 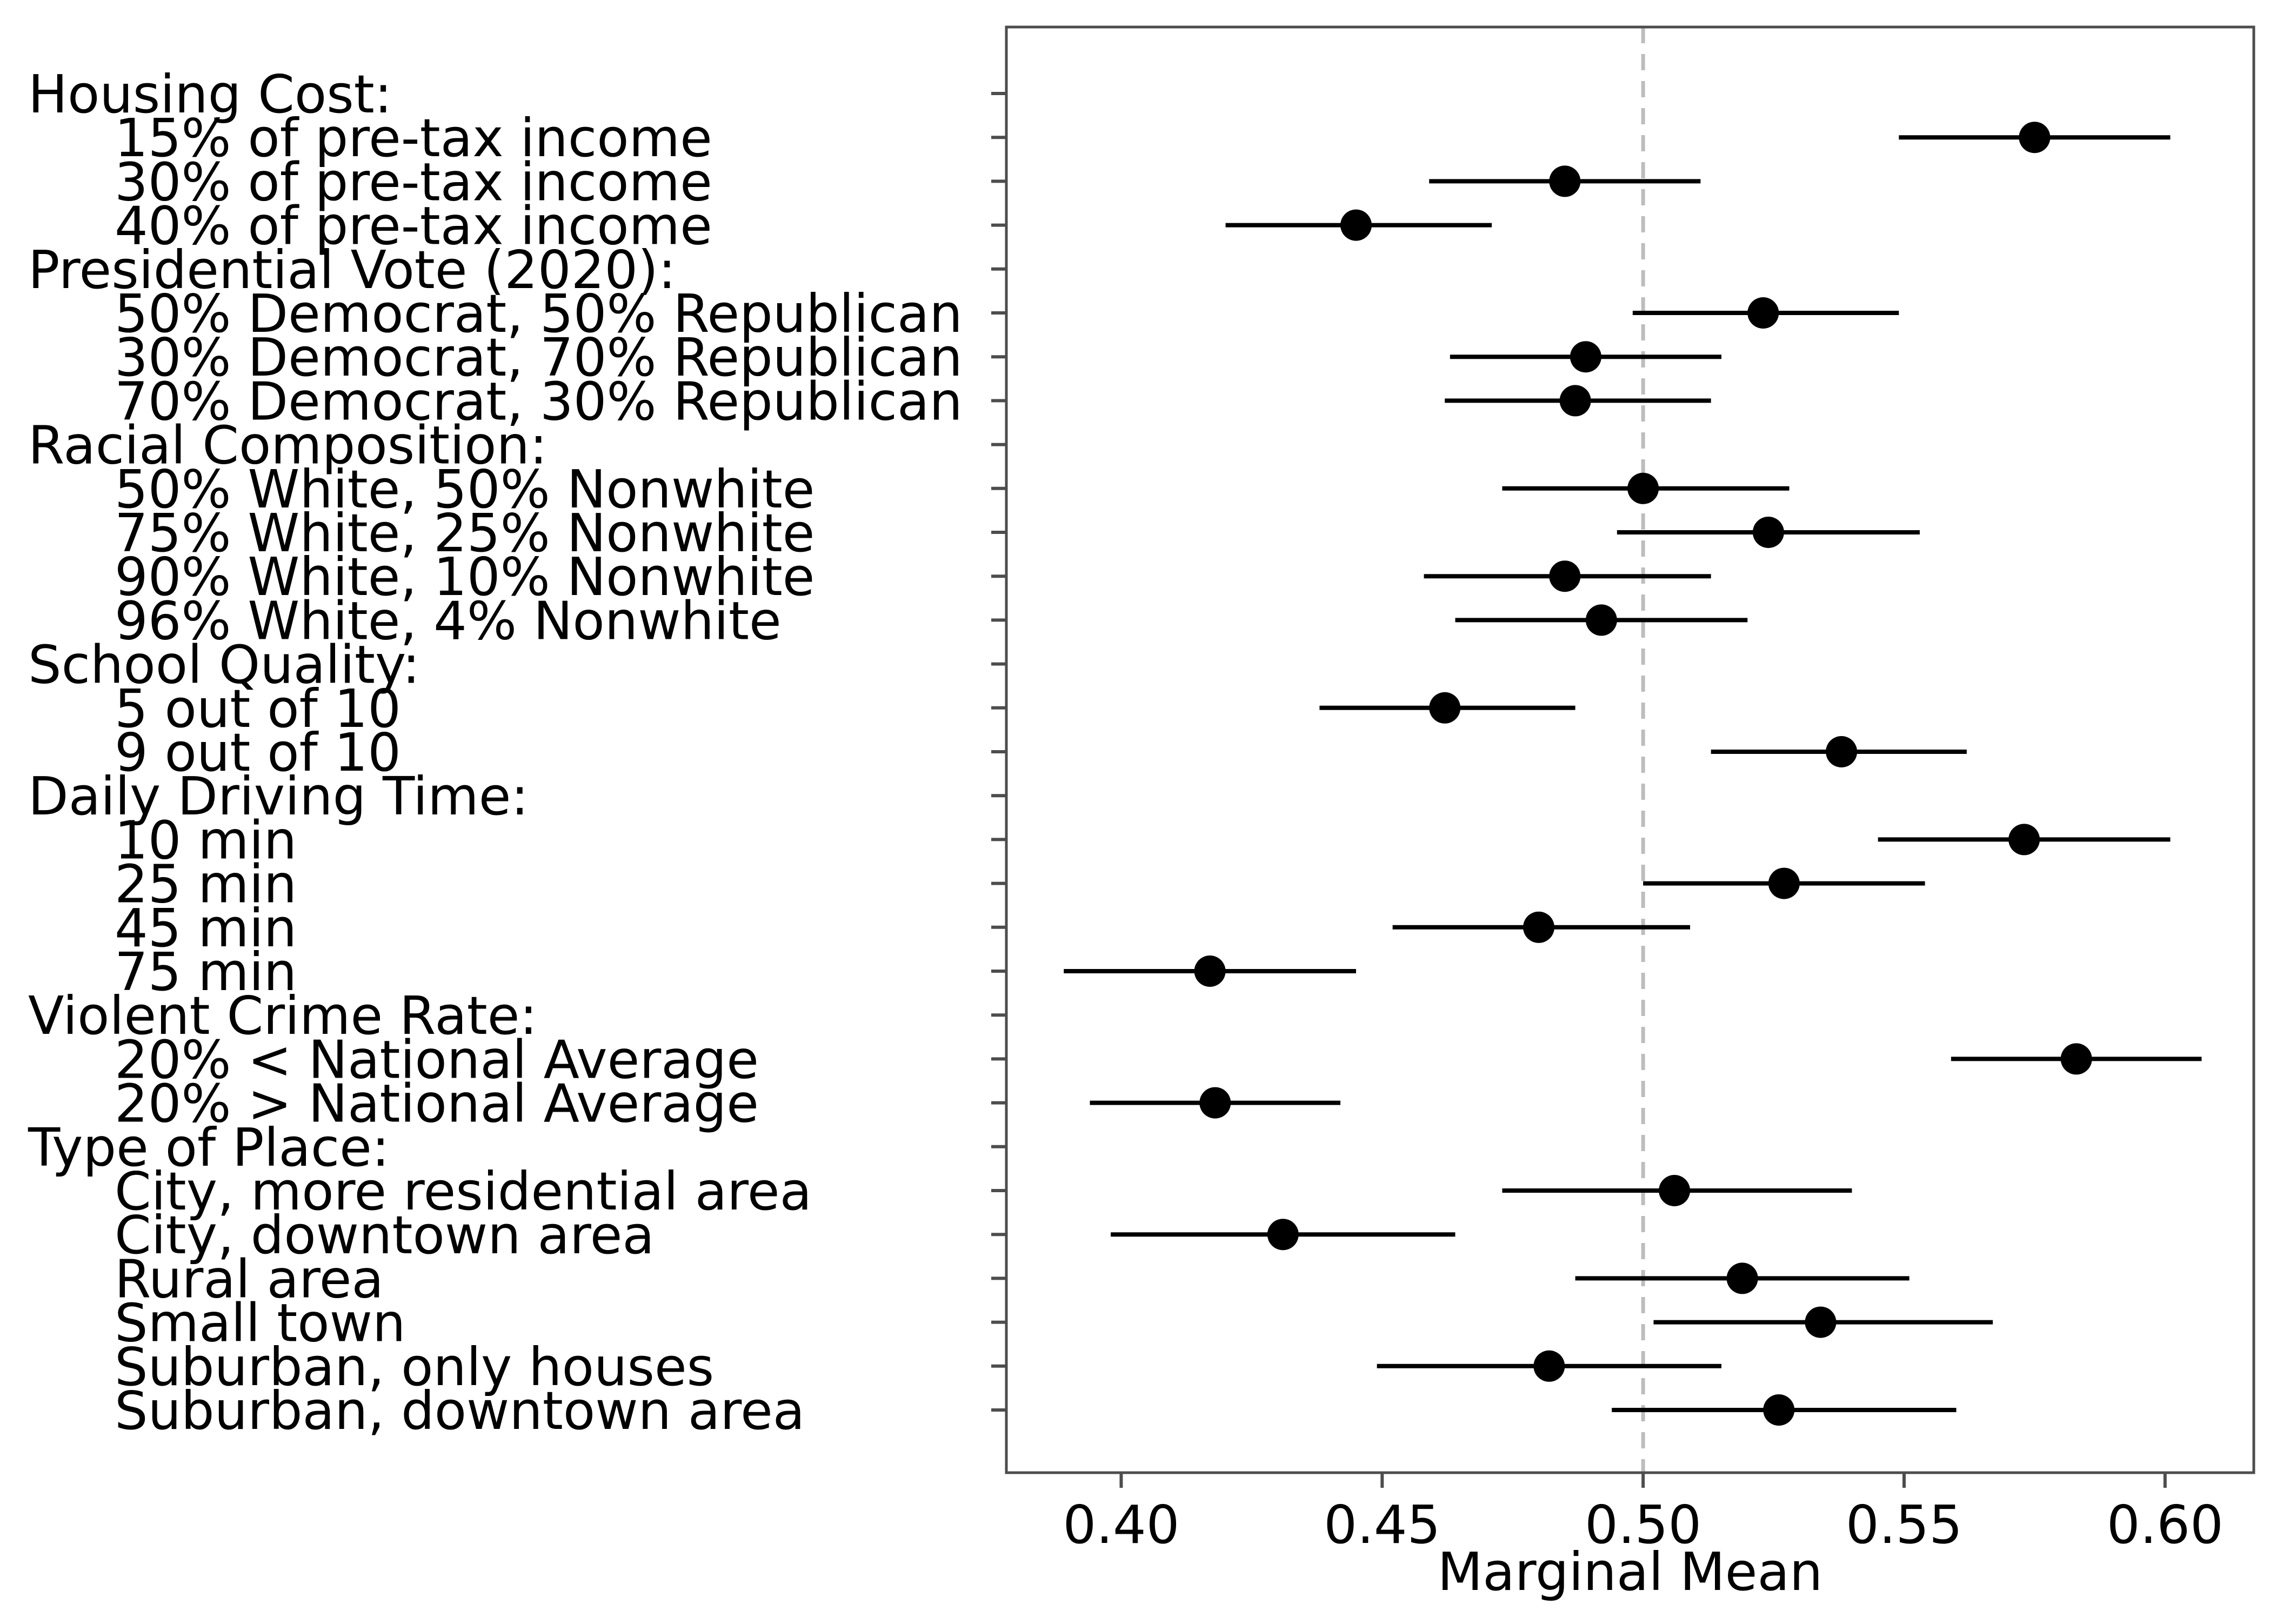 What do you see at coordinates (464, 489) in the screenshot?
I see `row-label: 50% White, 50% Nonwhite` at bounding box center [464, 489].